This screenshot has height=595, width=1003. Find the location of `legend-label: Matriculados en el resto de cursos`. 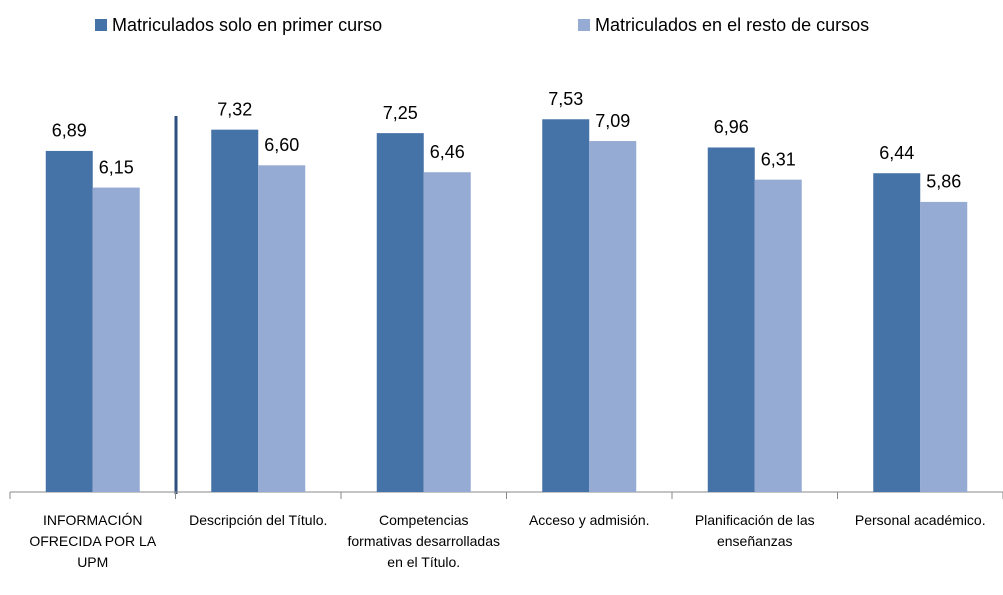

legend-label: Matriculados en el resto de cursos is located at coordinates (732, 25).